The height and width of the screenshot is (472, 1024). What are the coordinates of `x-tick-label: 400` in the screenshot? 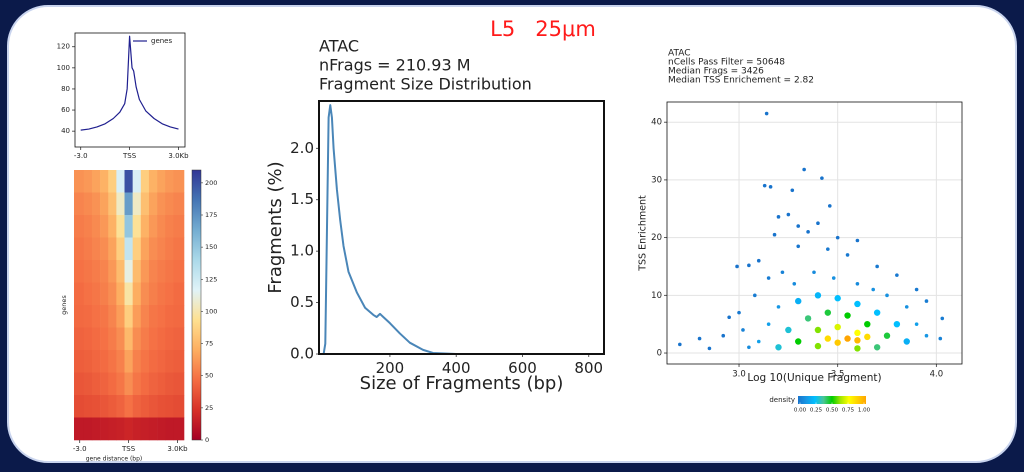 It's located at (456, 368).